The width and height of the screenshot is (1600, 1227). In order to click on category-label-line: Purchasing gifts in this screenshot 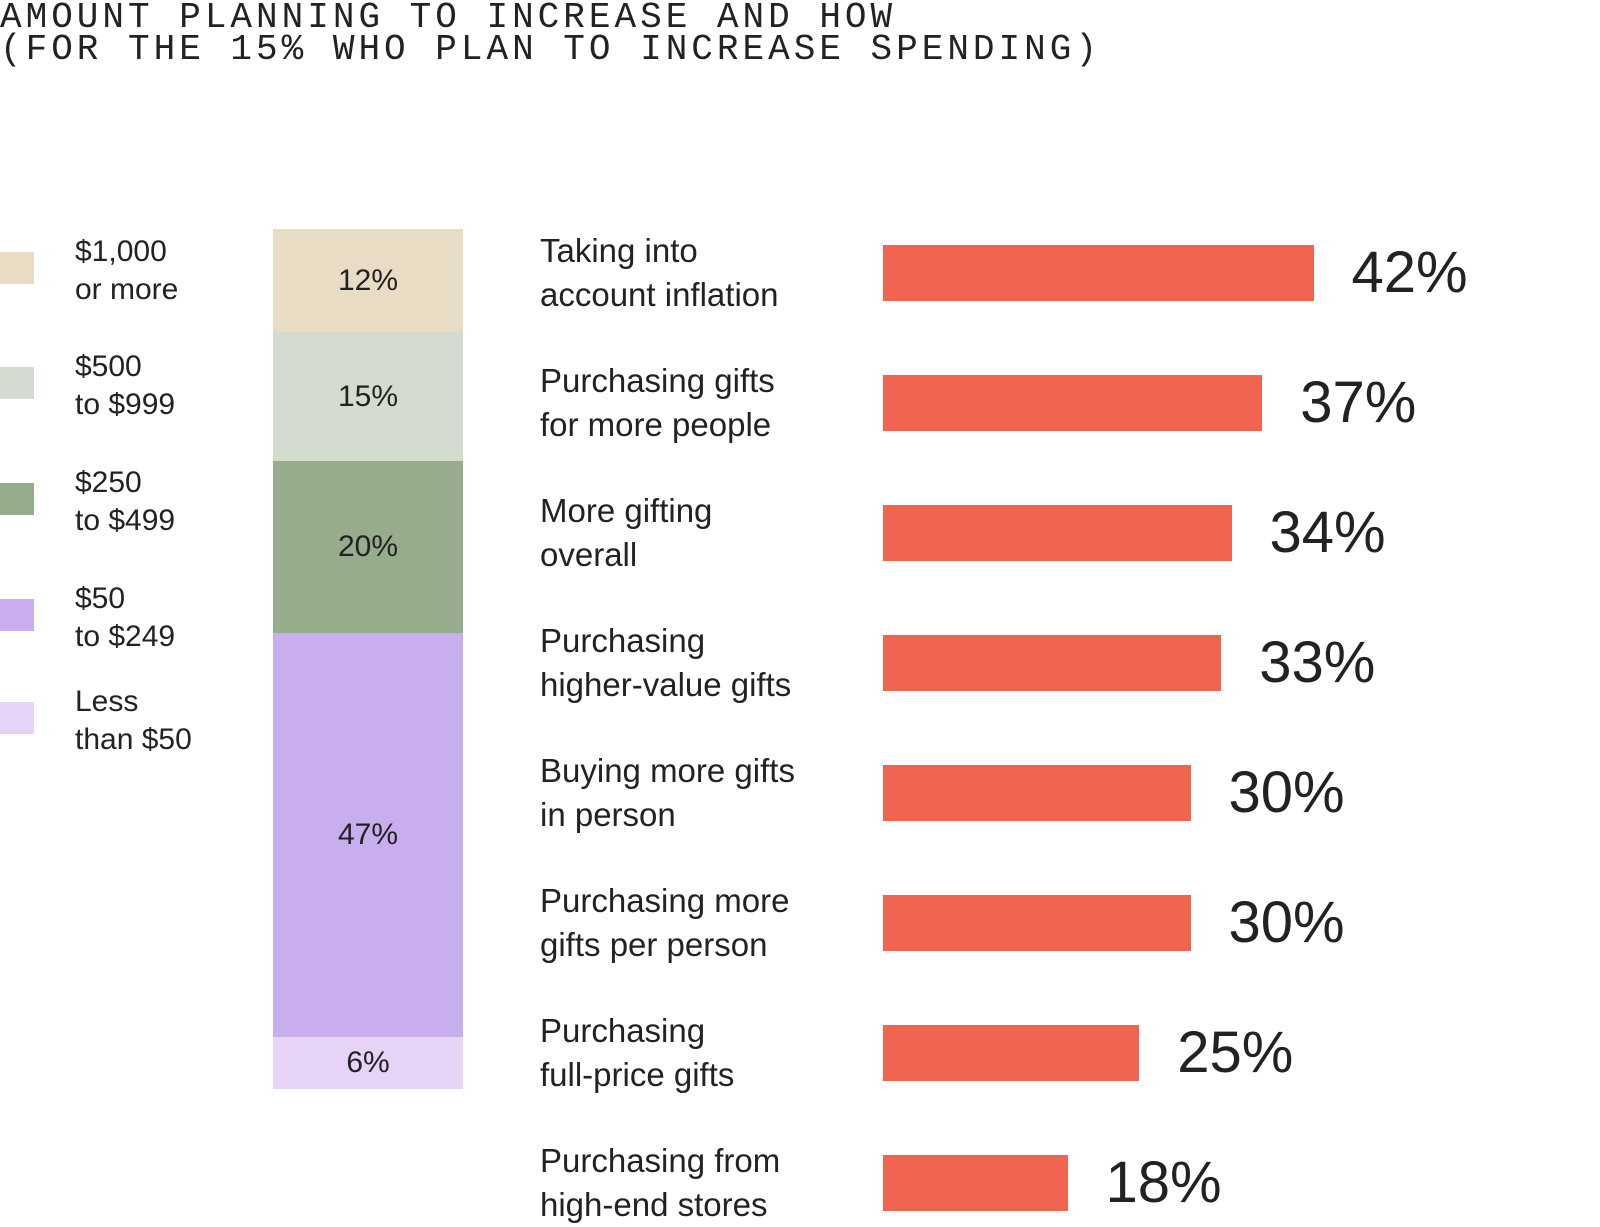, I will do `click(657, 380)`.